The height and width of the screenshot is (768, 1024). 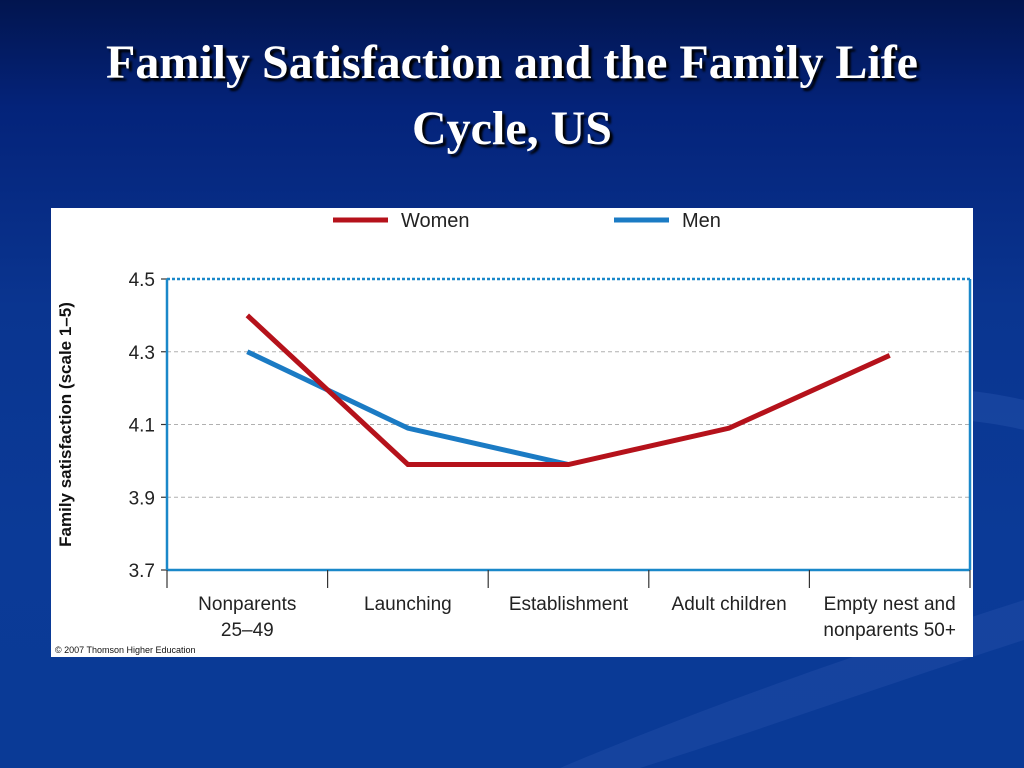 What do you see at coordinates (890, 604) in the screenshot?
I see `x-category-label: Empty nest and` at bounding box center [890, 604].